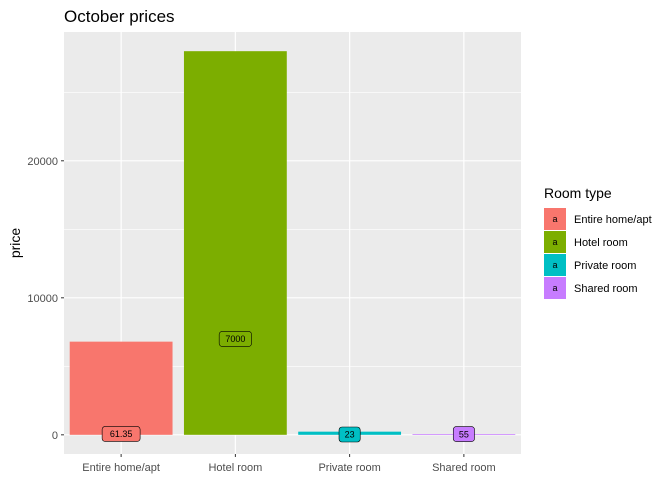 This screenshot has width=672, height=480. What do you see at coordinates (55, 436) in the screenshot?
I see `y-tick-label: 0` at bounding box center [55, 436].